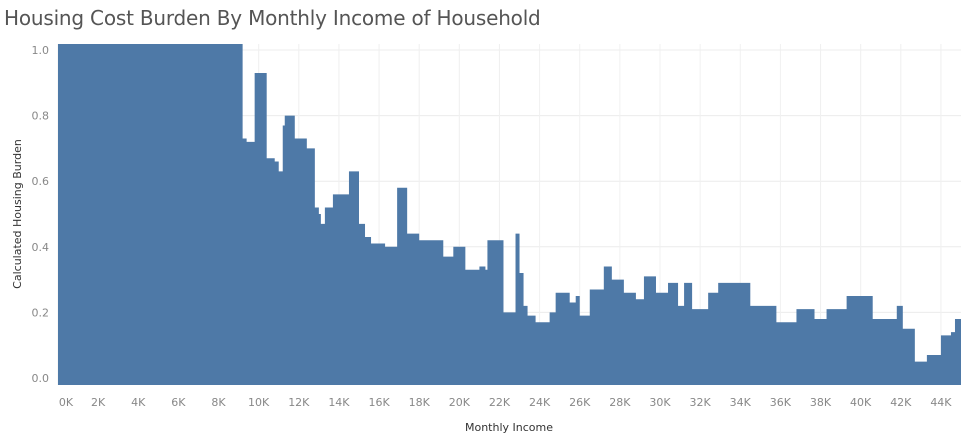 The image size is (962, 443). Describe the element at coordinates (41, 116) in the screenshot. I see `y-tick-label: 0.8` at that location.